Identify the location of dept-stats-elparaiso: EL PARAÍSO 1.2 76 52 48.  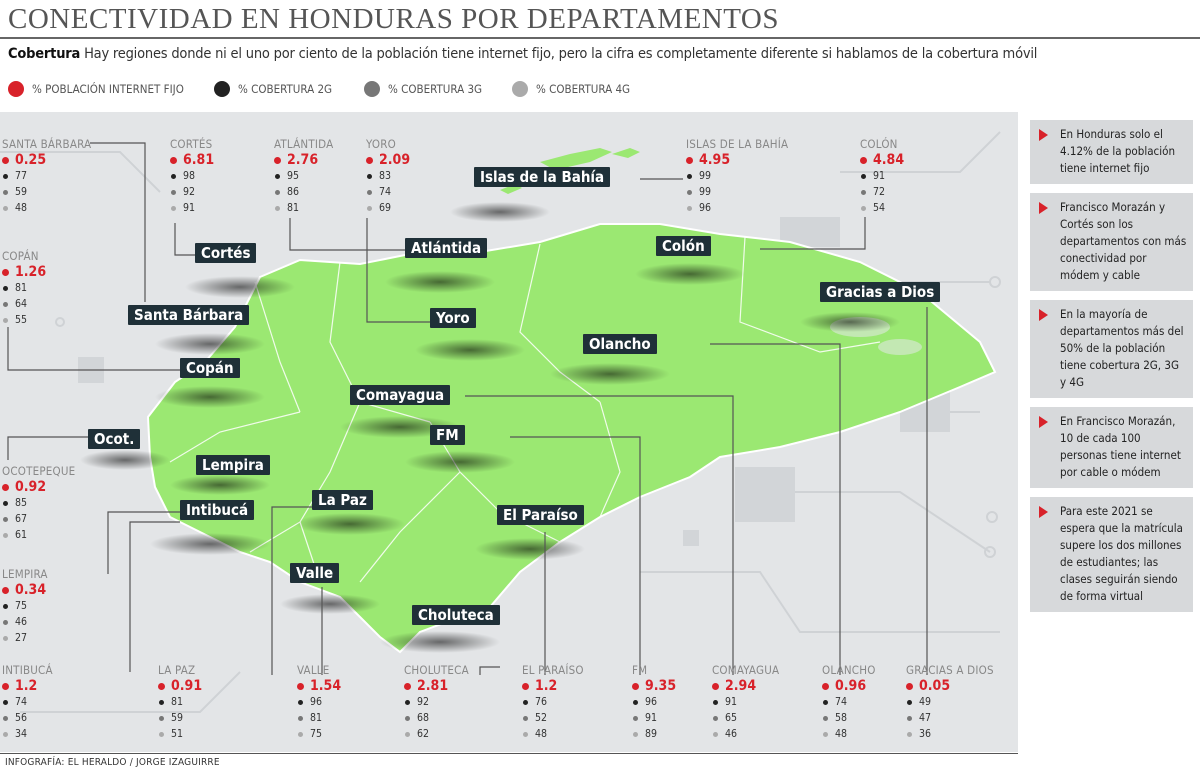
(577, 702).